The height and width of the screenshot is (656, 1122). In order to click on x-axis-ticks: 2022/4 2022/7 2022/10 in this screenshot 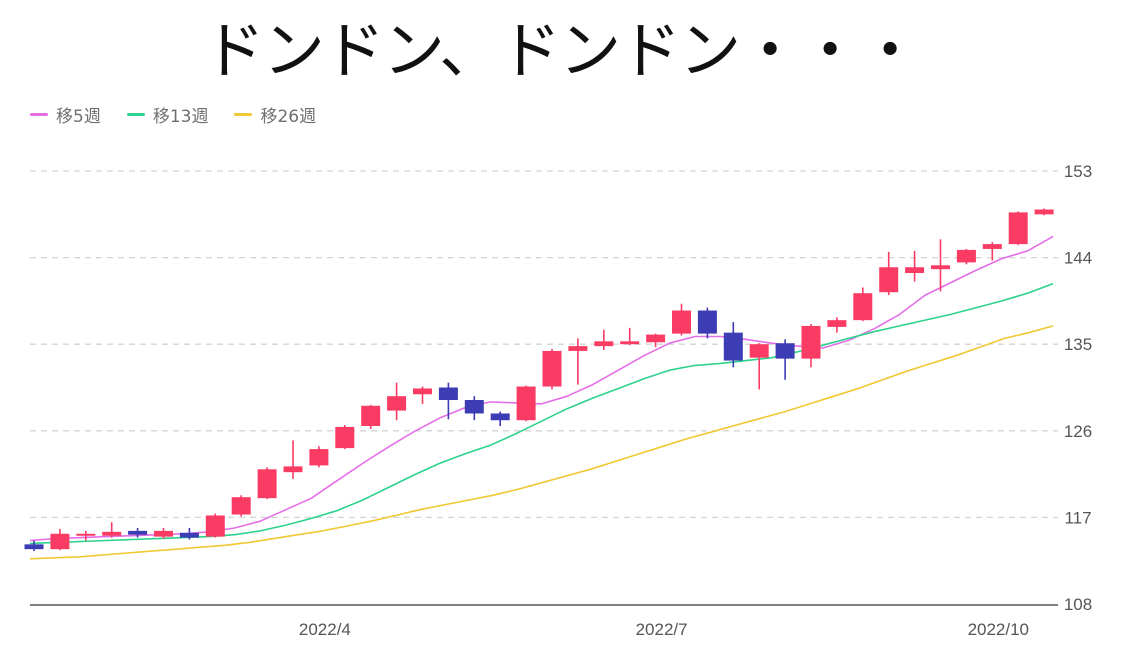, I will do `click(664, 629)`.